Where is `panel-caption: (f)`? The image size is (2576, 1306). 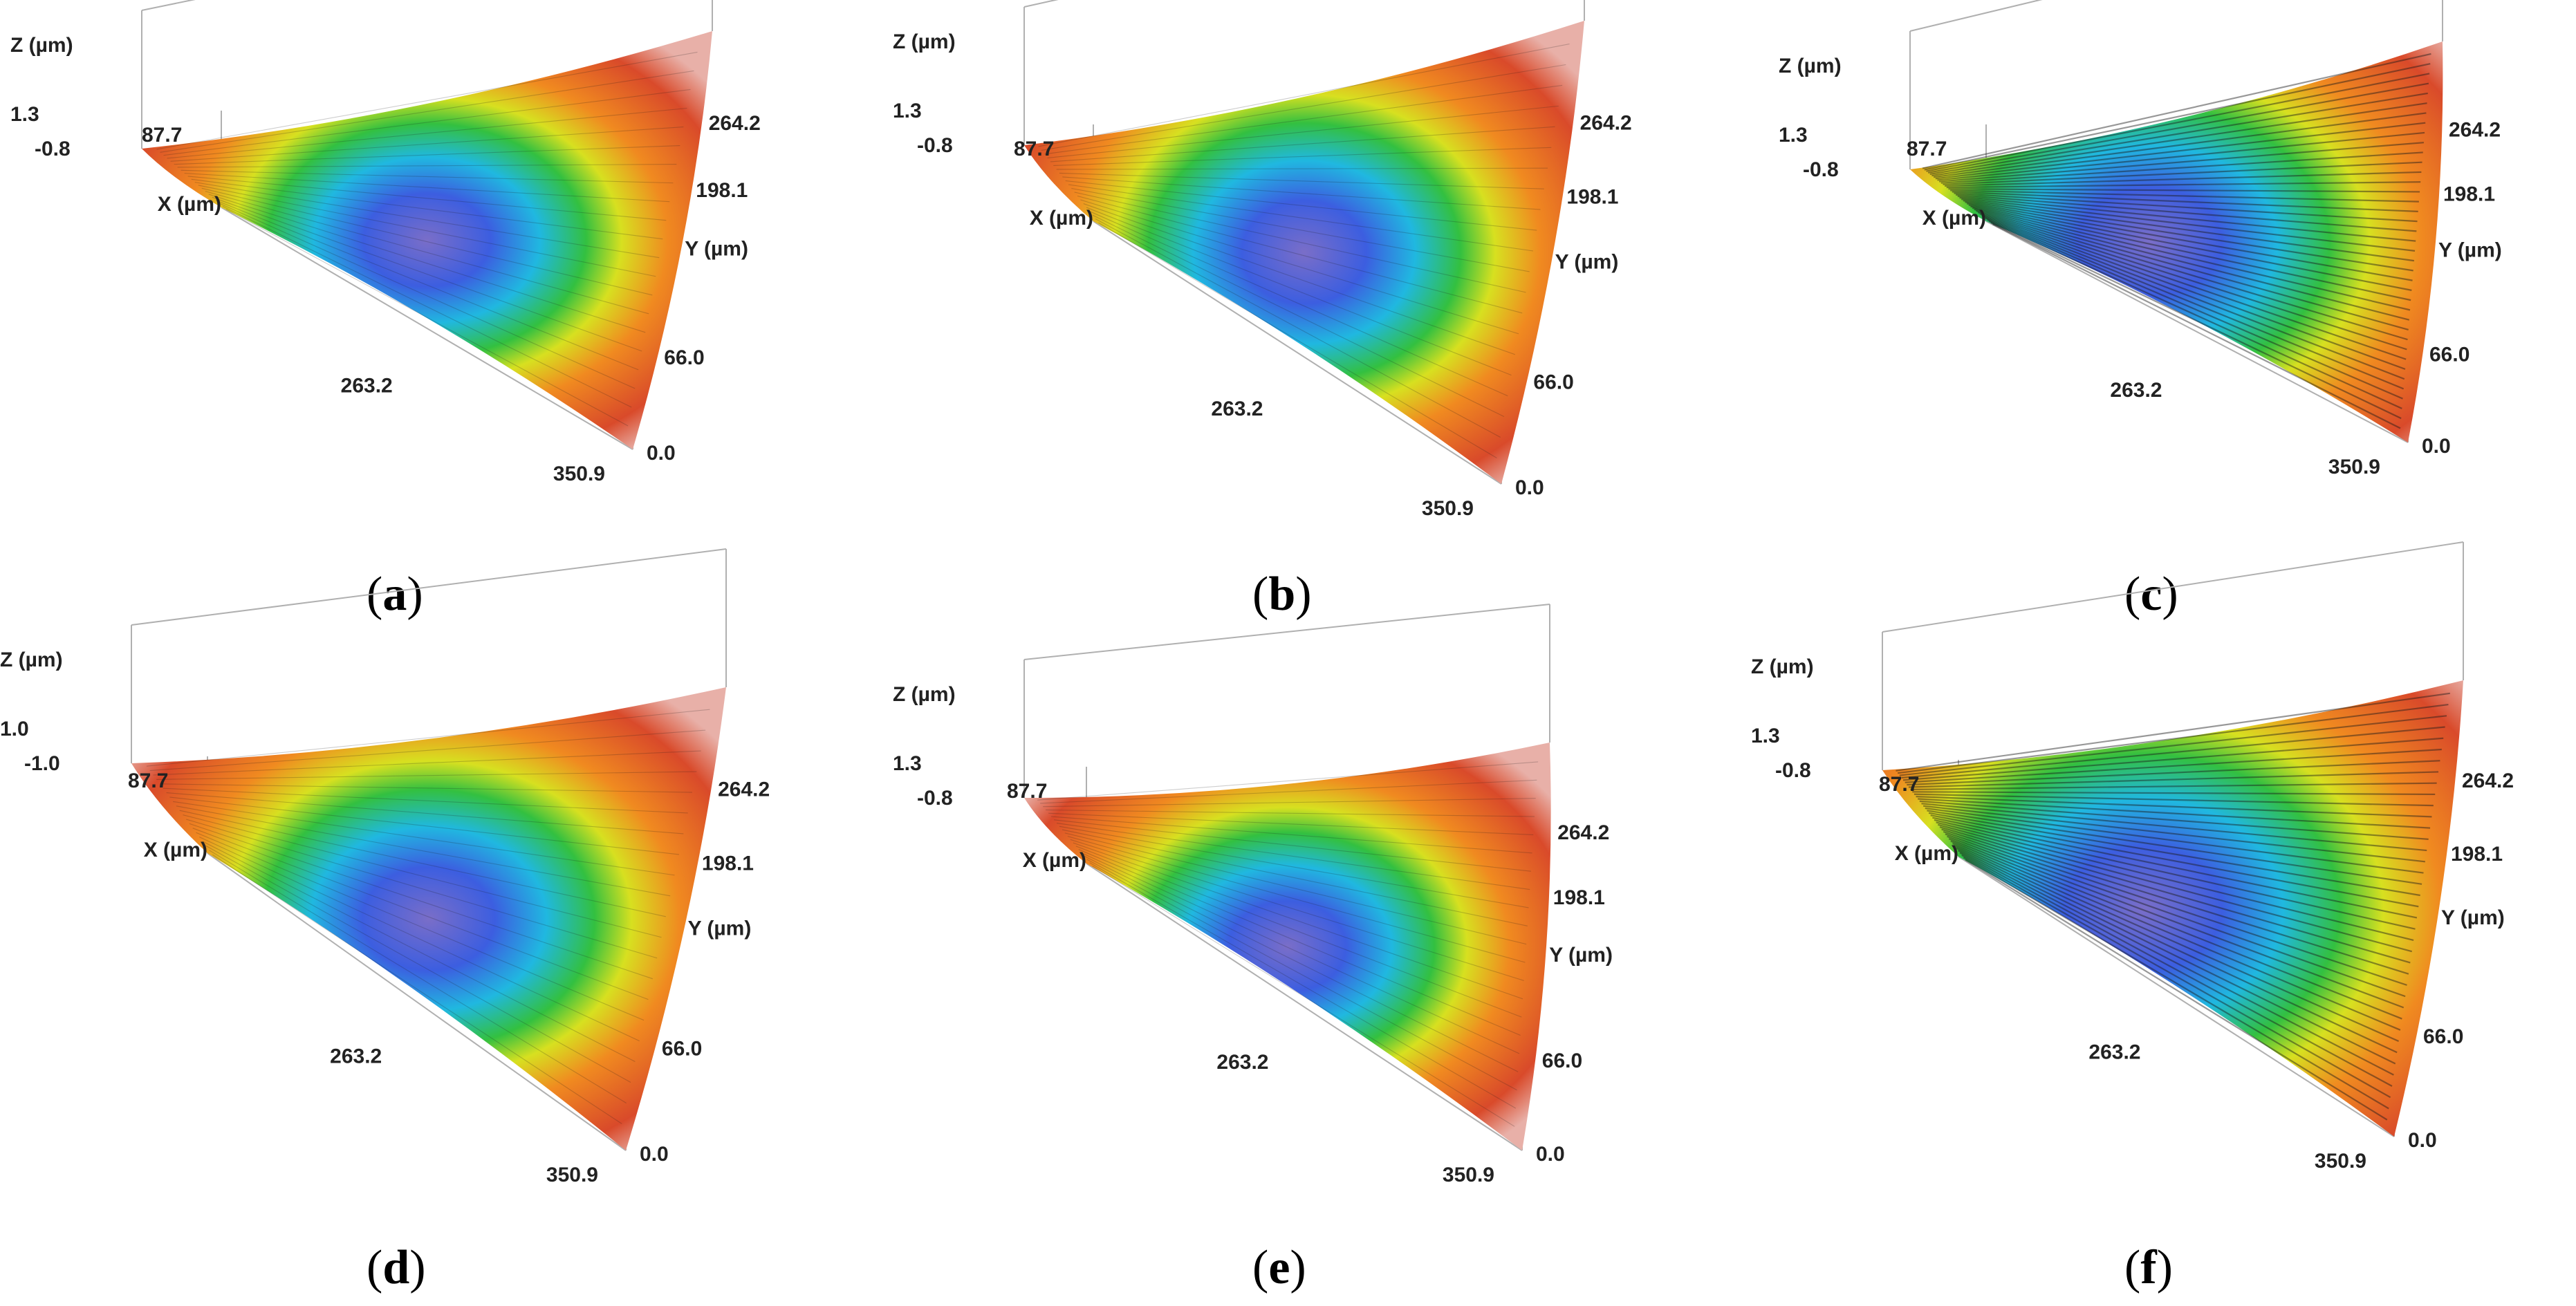
panel-caption: (f) is located at coordinates (2149, 1267).